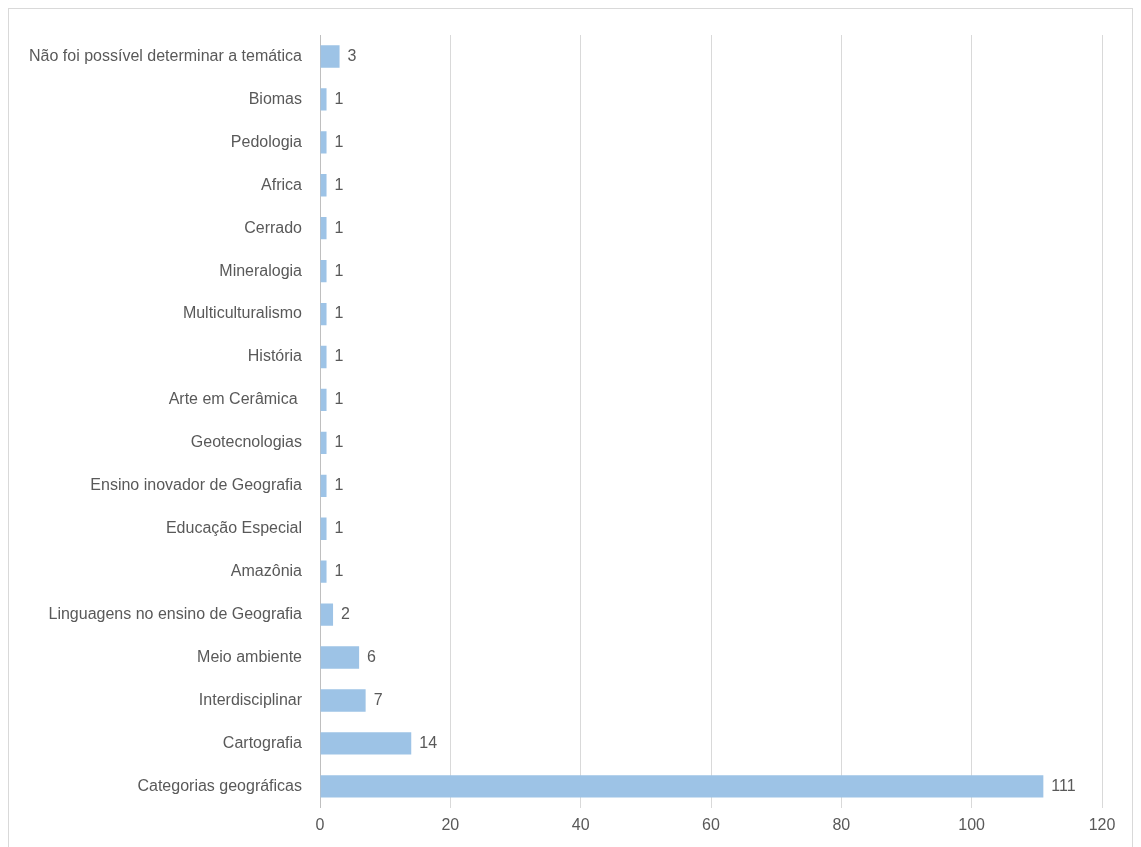 This screenshot has height=847, width=1141. What do you see at coordinates (250, 656) in the screenshot?
I see `y-tick-label: Meio ambiente` at bounding box center [250, 656].